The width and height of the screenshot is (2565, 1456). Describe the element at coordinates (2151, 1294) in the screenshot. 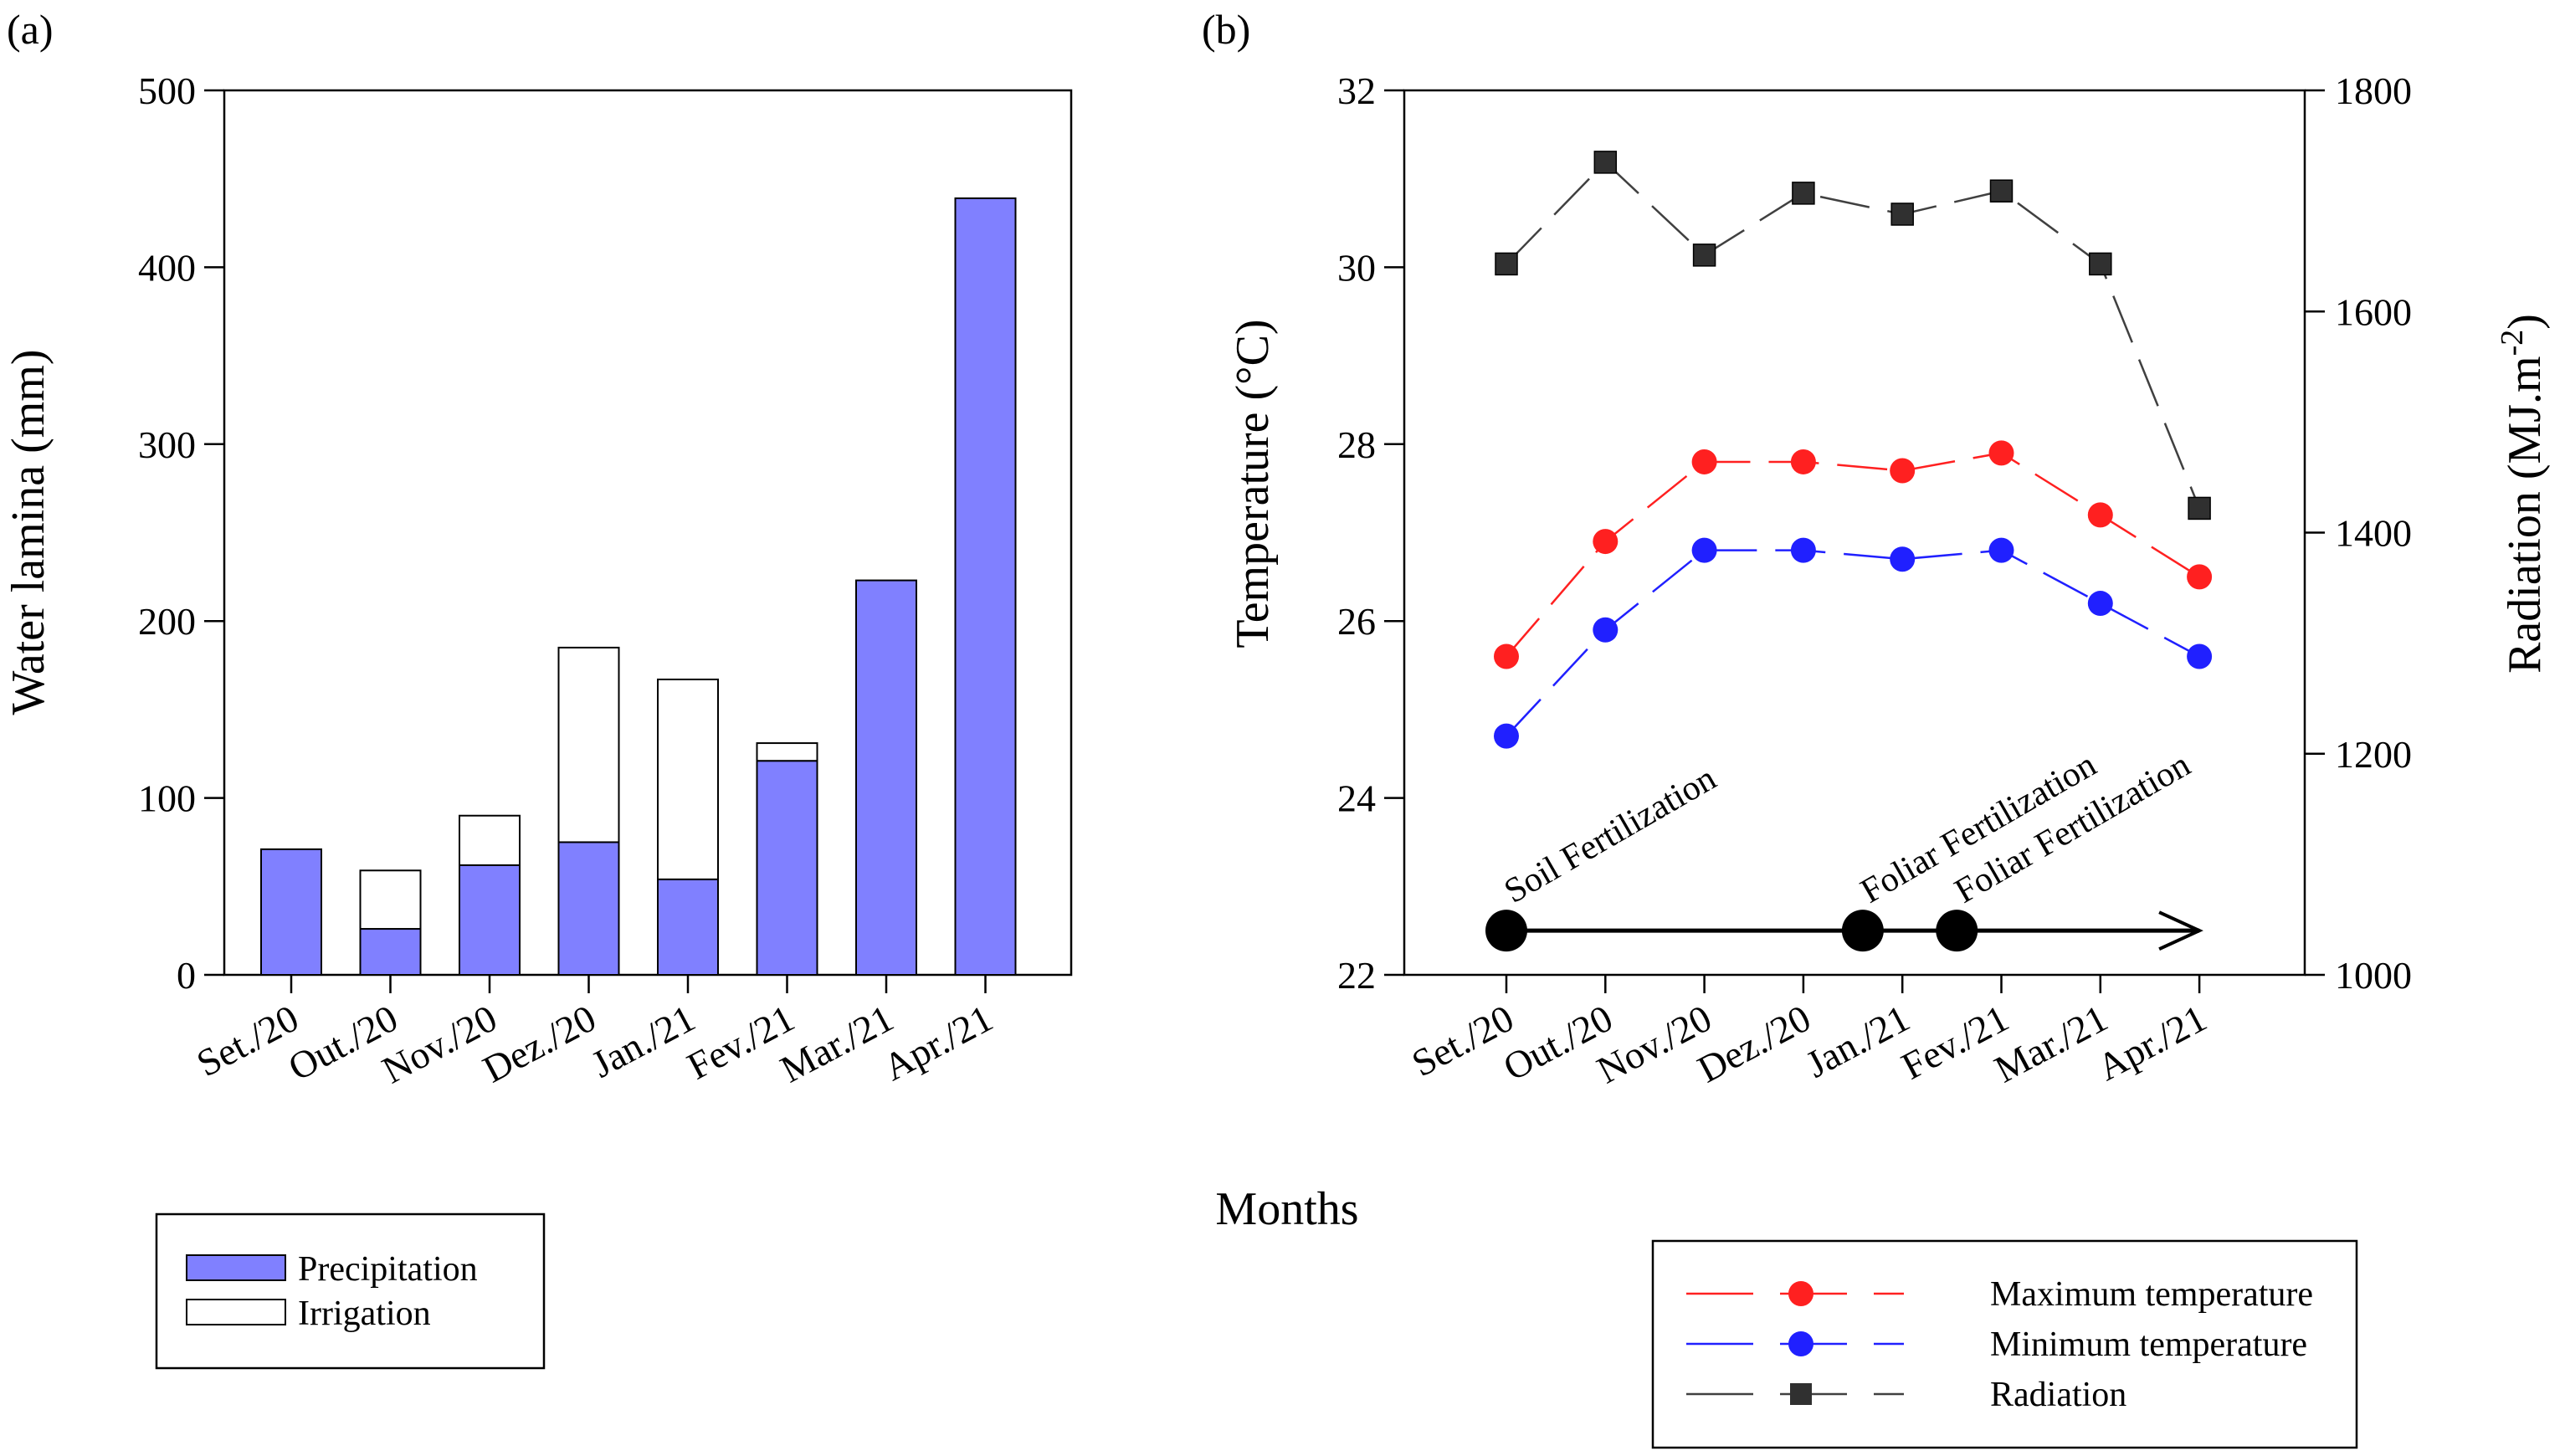

I see `legend-label-max-temp: Maximum temperature` at that location.